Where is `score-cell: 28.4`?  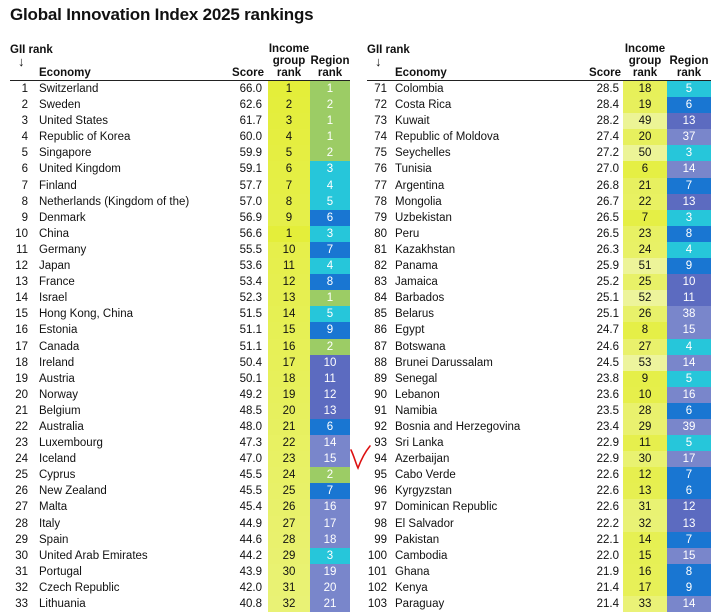
score-cell: 28.4 is located at coordinates (607, 105).